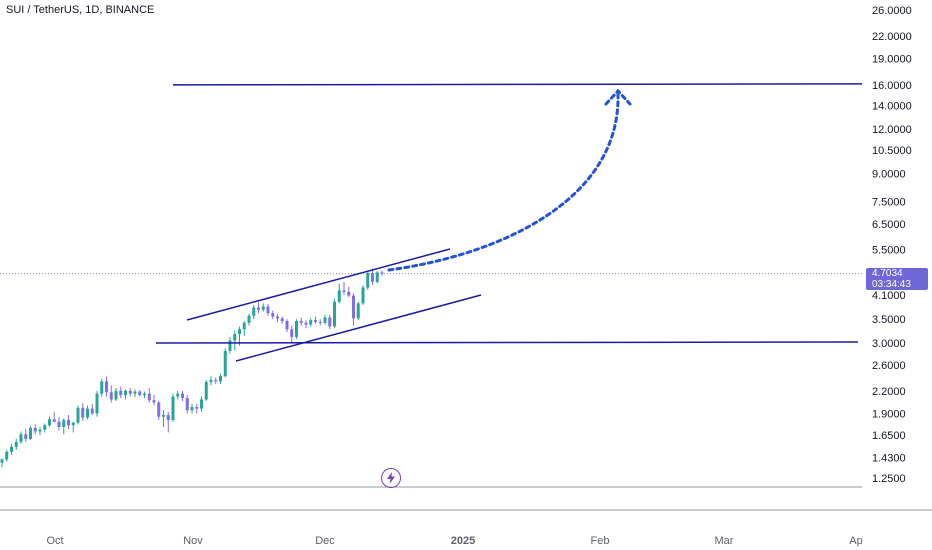 This screenshot has width=932, height=550. I want to click on time-tick-6: Ap, so click(855, 541).